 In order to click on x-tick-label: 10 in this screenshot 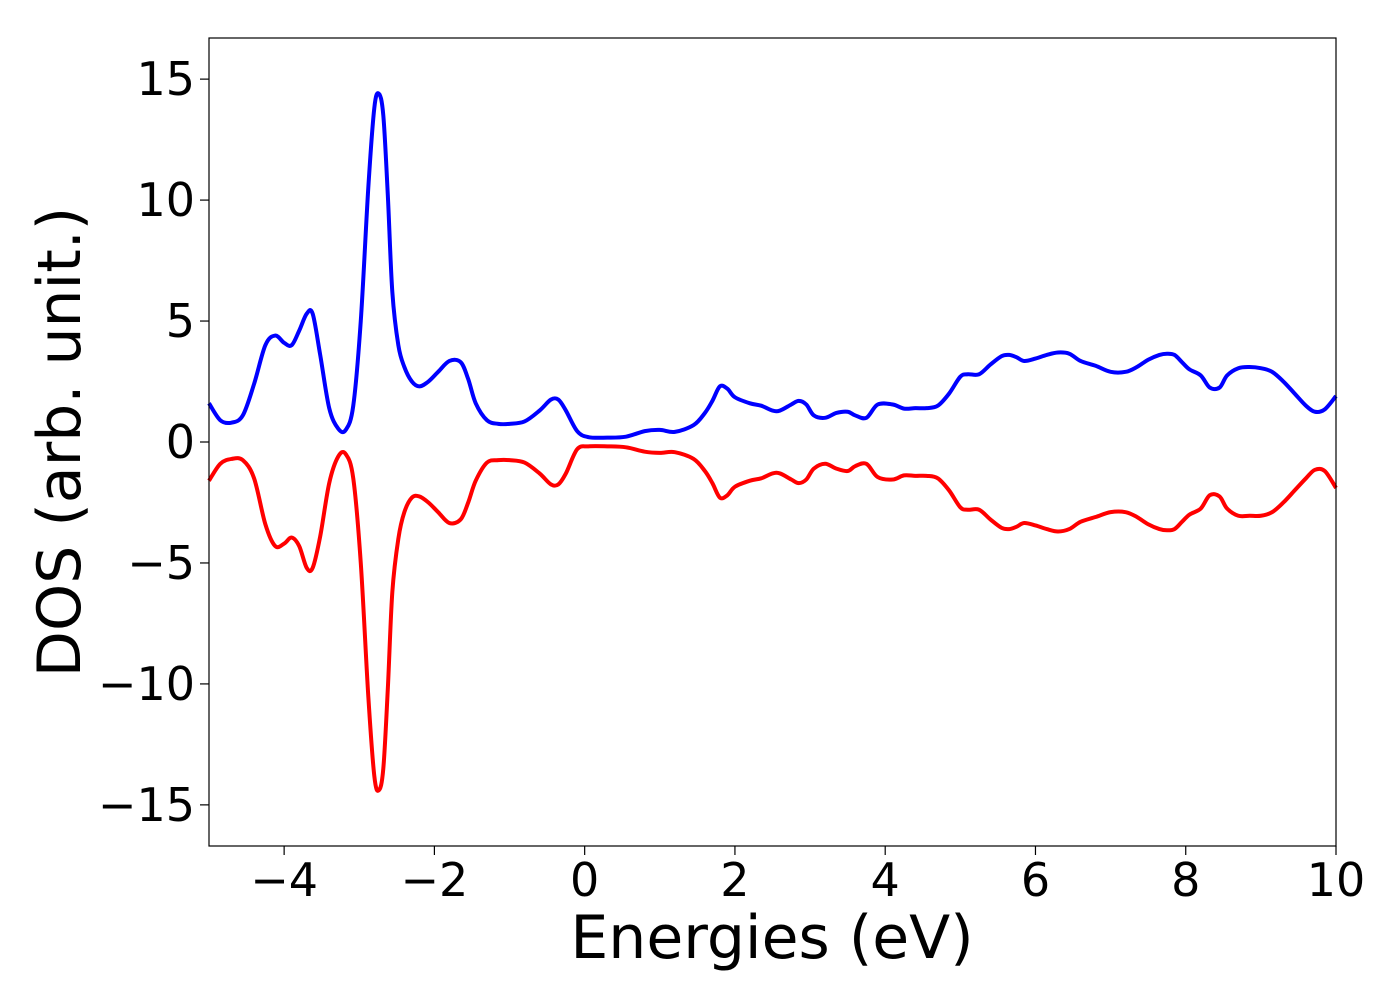, I will do `click(1336, 880)`.